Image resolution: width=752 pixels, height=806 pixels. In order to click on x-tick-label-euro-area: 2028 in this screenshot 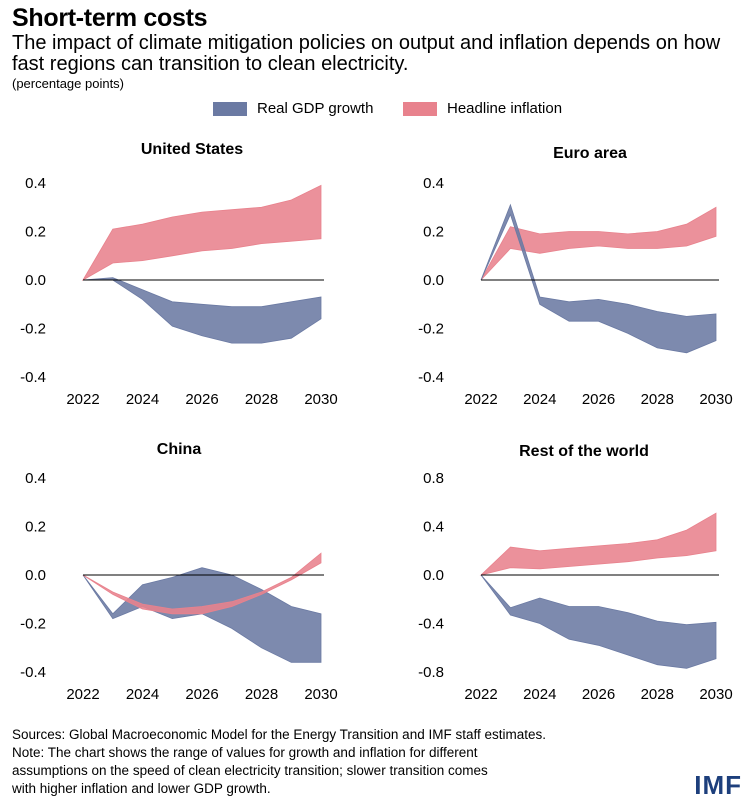, I will do `click(657, 399)`.